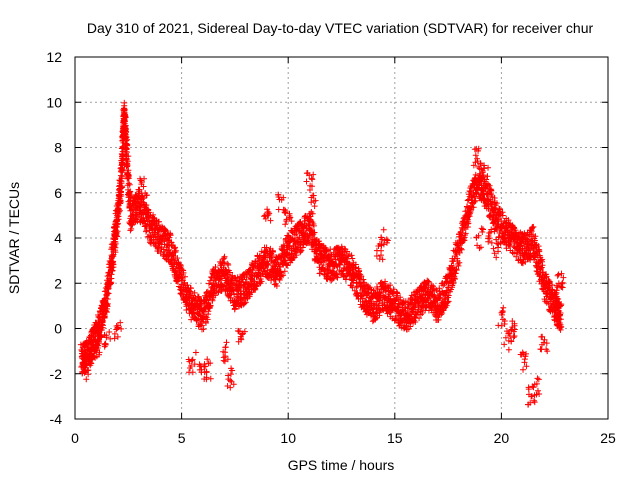 The width and height of the screenshot is (640, 480). What do you see at coordinates (288, 438) in the screenshot?
I see `x-tick-label: 10` at bounding box center [288, 438].